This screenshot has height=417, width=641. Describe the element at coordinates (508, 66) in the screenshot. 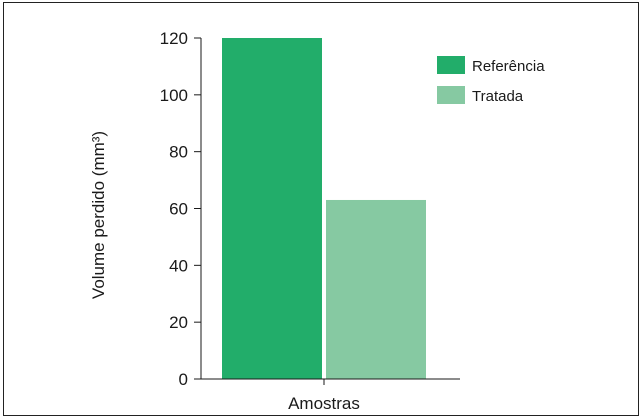

I see `legend-label-0: Referência` at that location.